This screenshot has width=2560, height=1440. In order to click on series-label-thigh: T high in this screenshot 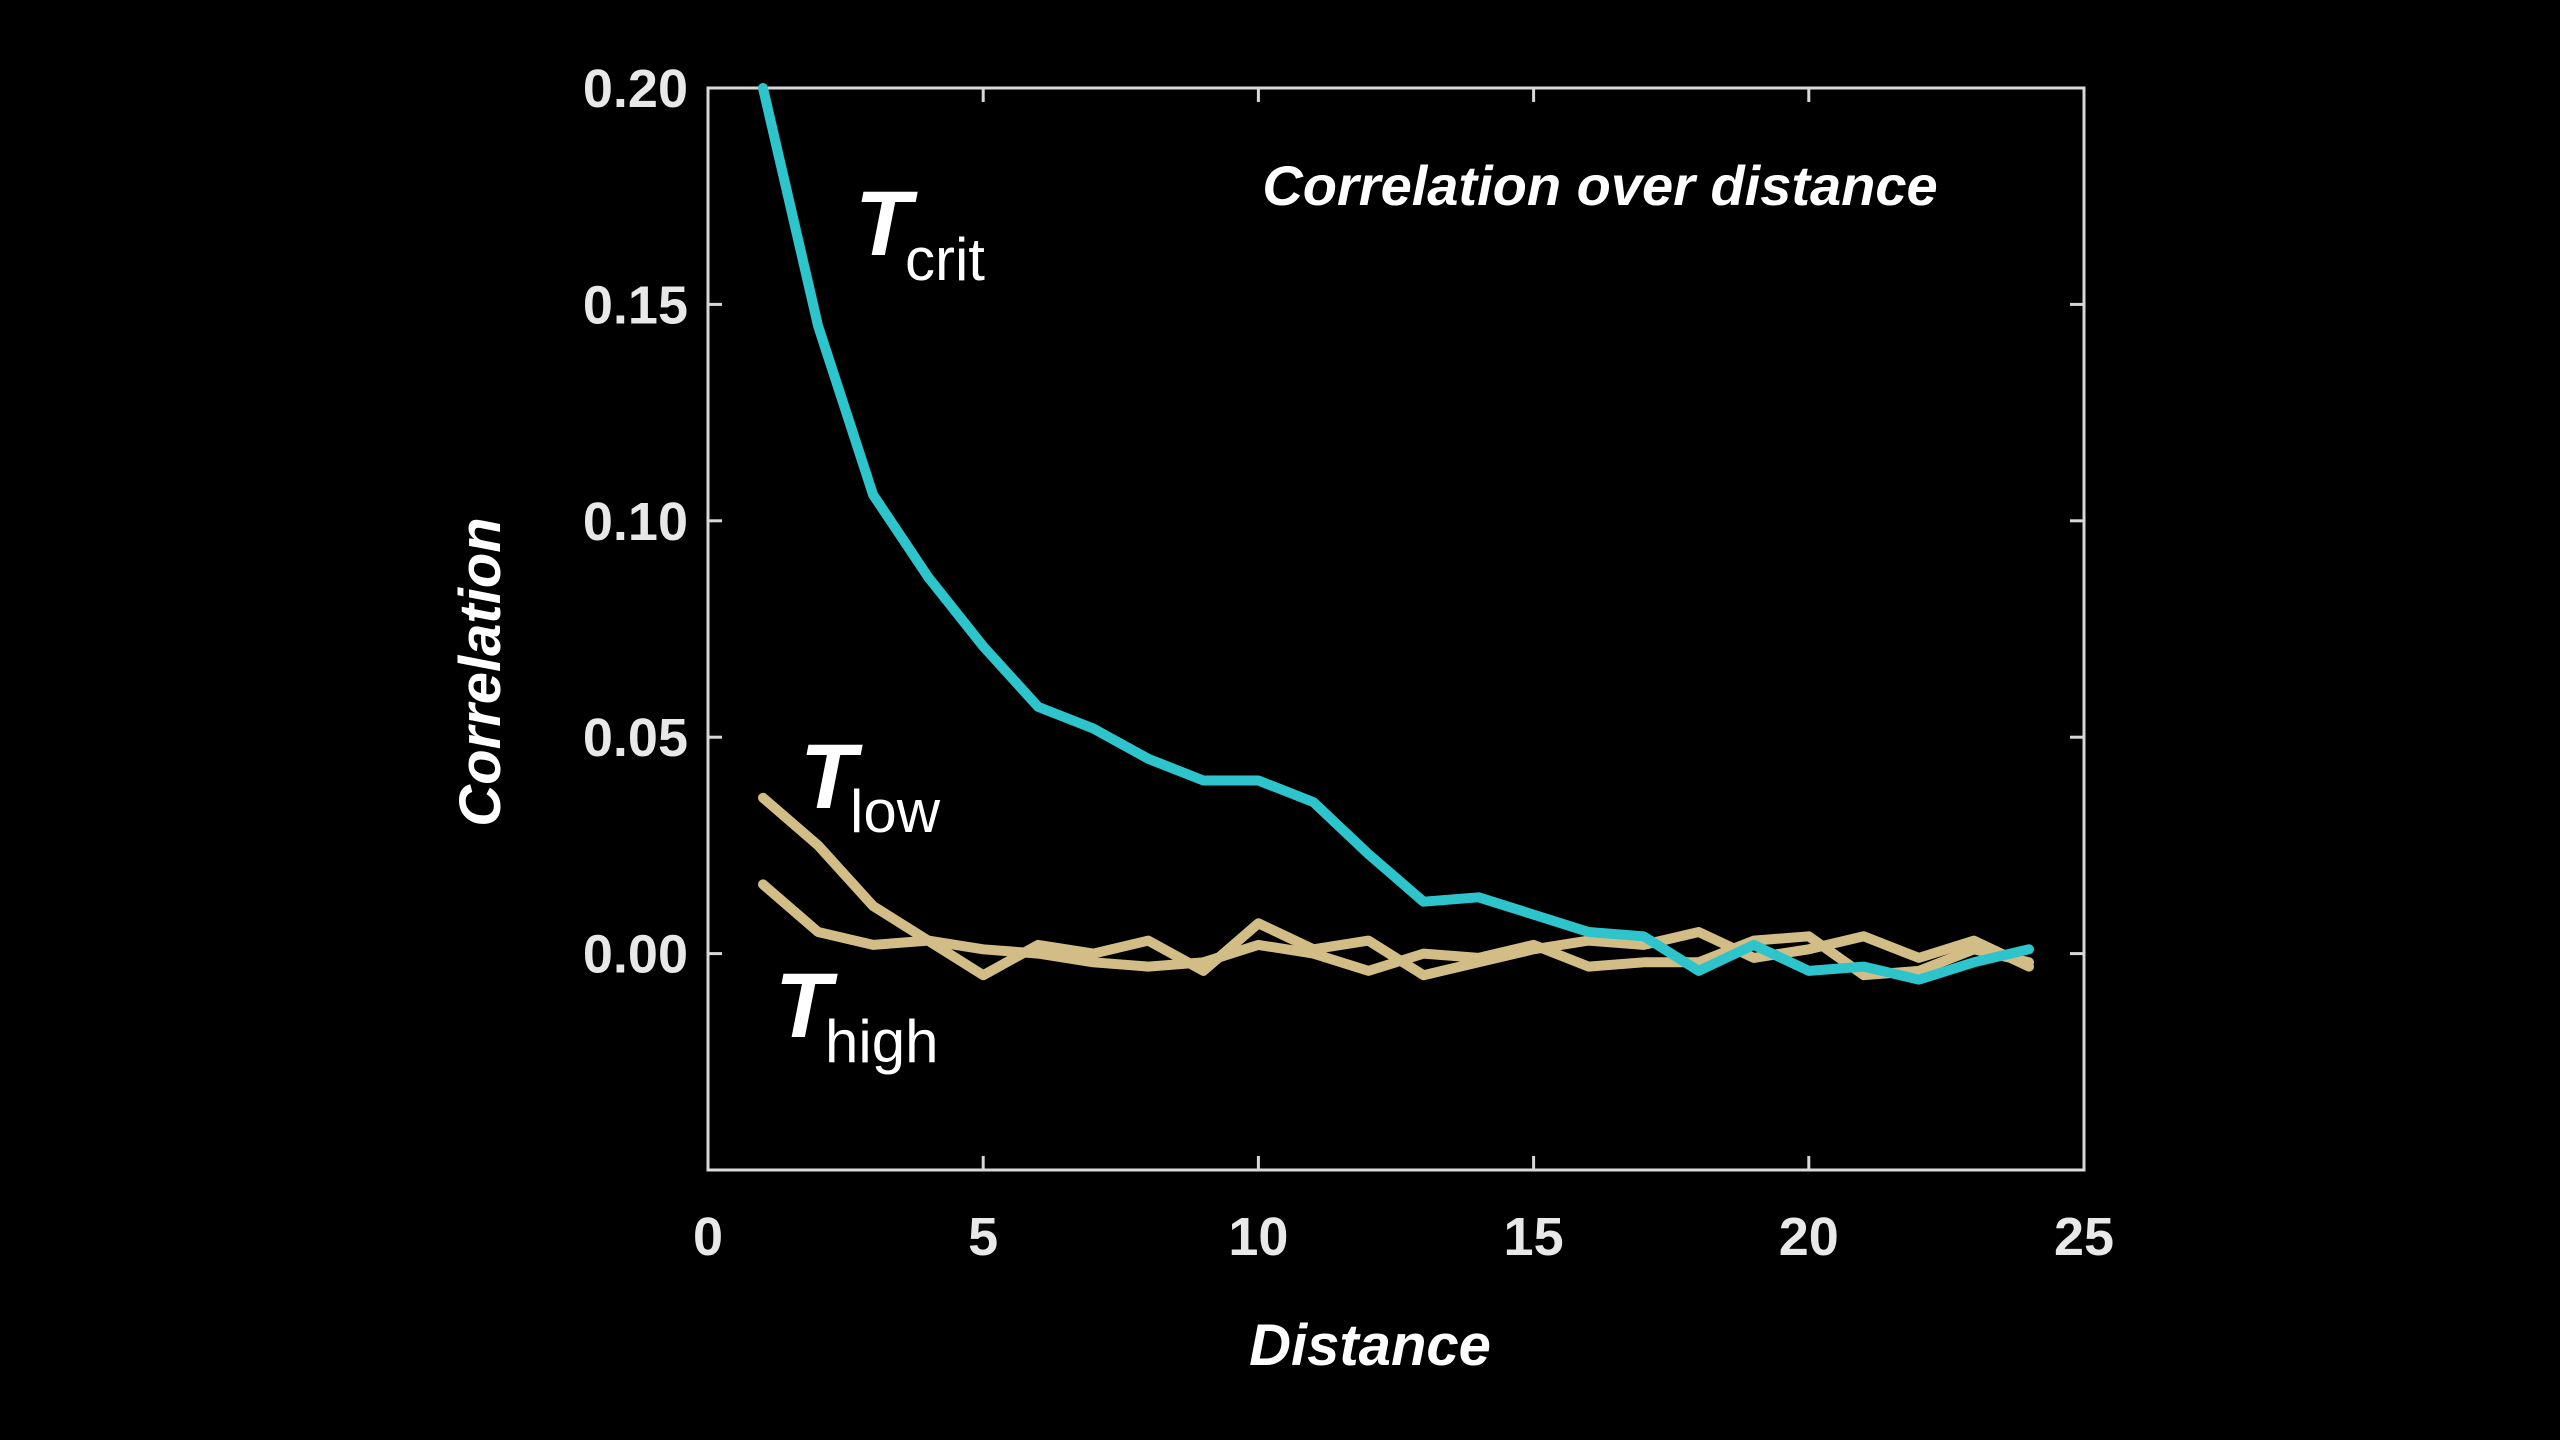, I will do `click(856, 1015)`.